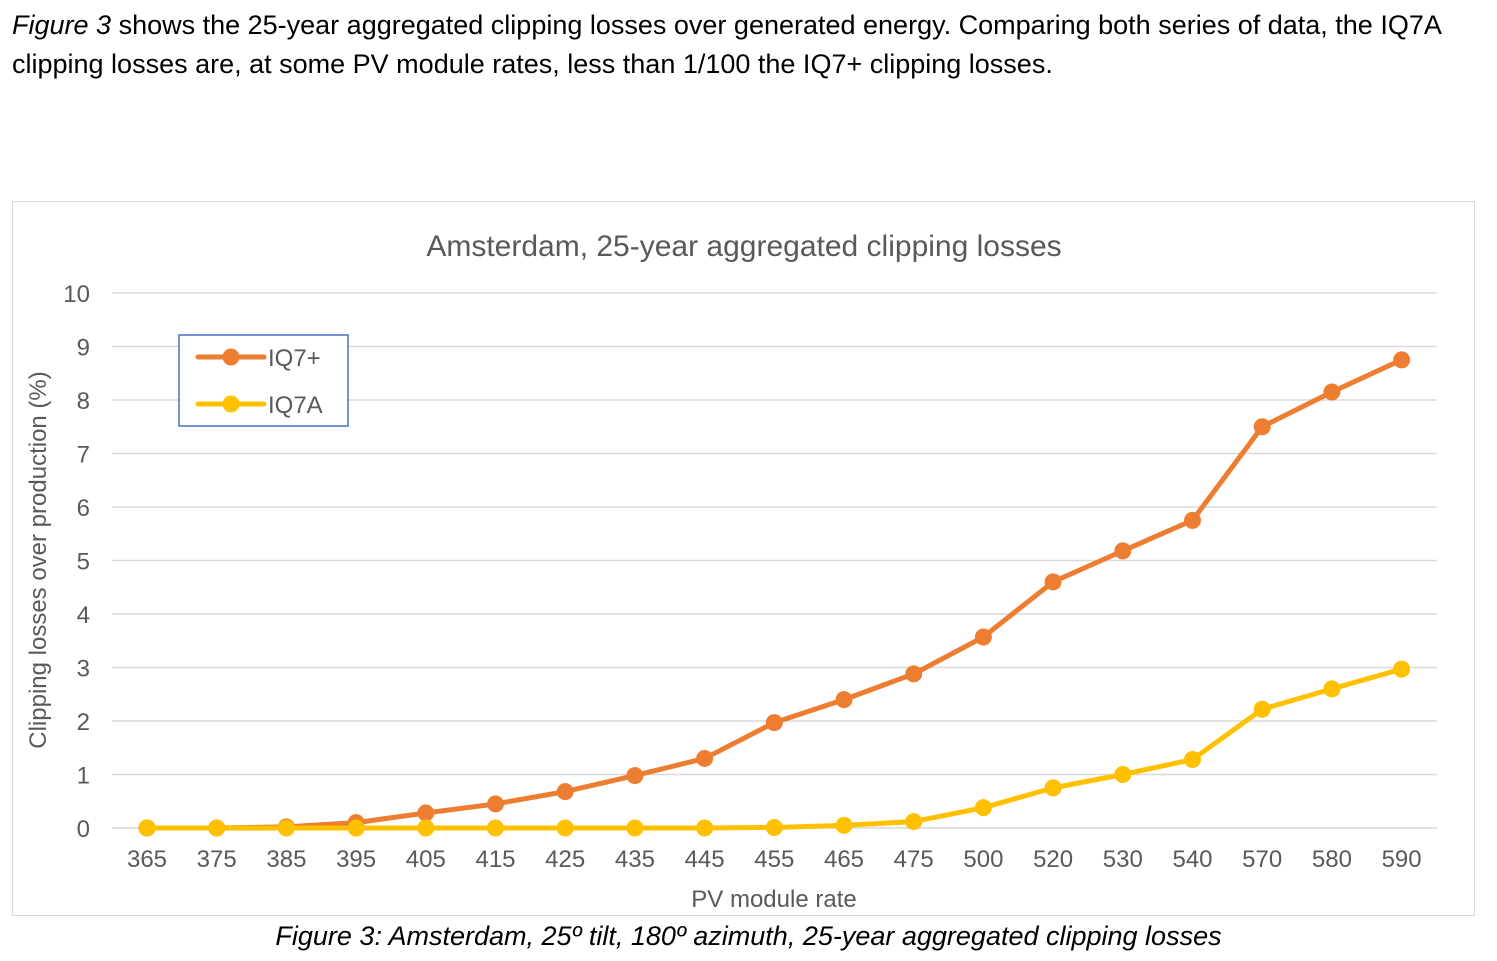 Image resolution: width=1497 pixels, height=961 pixels. Describe the element at coordinates (1123, 859) in the screenshot. I see `x-tick-label: 530` at that location.